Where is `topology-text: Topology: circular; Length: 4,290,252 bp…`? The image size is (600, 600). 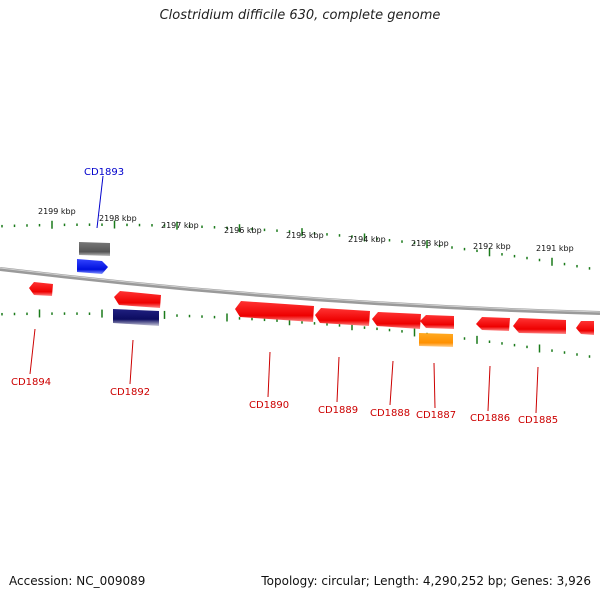 topology-text: Topology: circular; Length: 4,290,252 bp… is located at coordinates (426, 581).